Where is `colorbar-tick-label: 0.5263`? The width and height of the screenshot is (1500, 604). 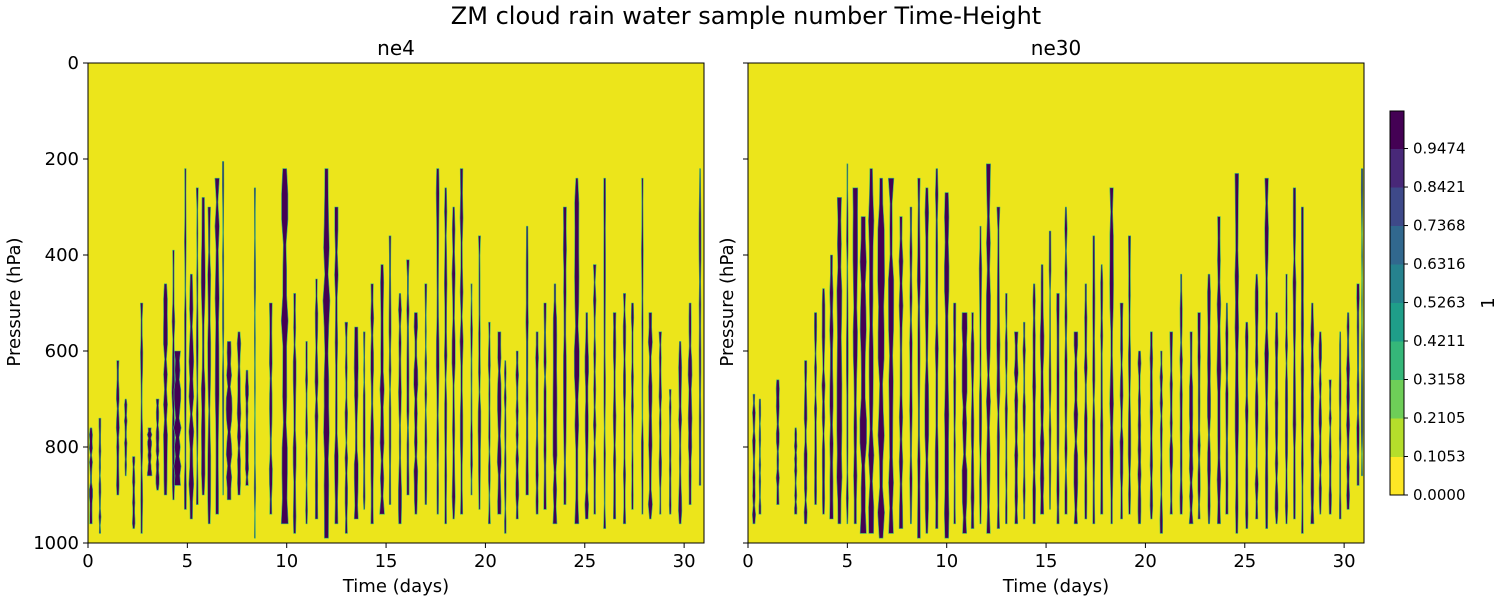 colorbar-tick-label: 0.5263 is located at coordinates (1439, 303).